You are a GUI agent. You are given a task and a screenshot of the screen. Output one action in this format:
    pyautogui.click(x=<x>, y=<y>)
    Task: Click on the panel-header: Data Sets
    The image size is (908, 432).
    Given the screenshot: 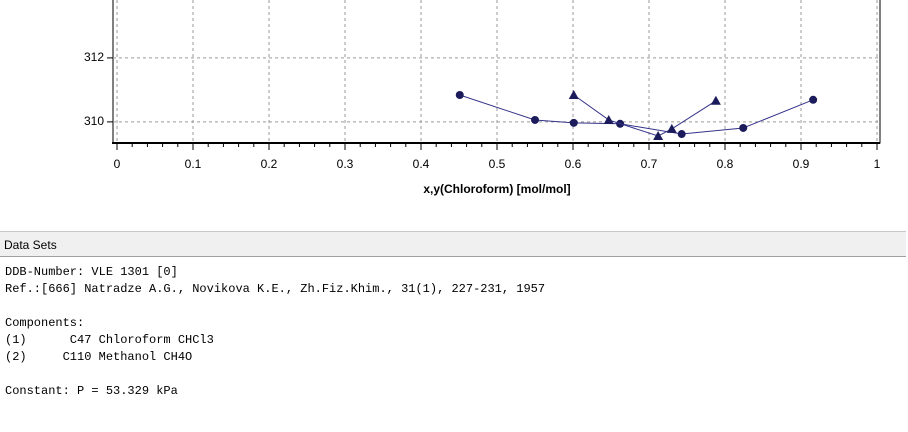 What is the action you would take?
    pyautogui.click(x=453, y=244)
    